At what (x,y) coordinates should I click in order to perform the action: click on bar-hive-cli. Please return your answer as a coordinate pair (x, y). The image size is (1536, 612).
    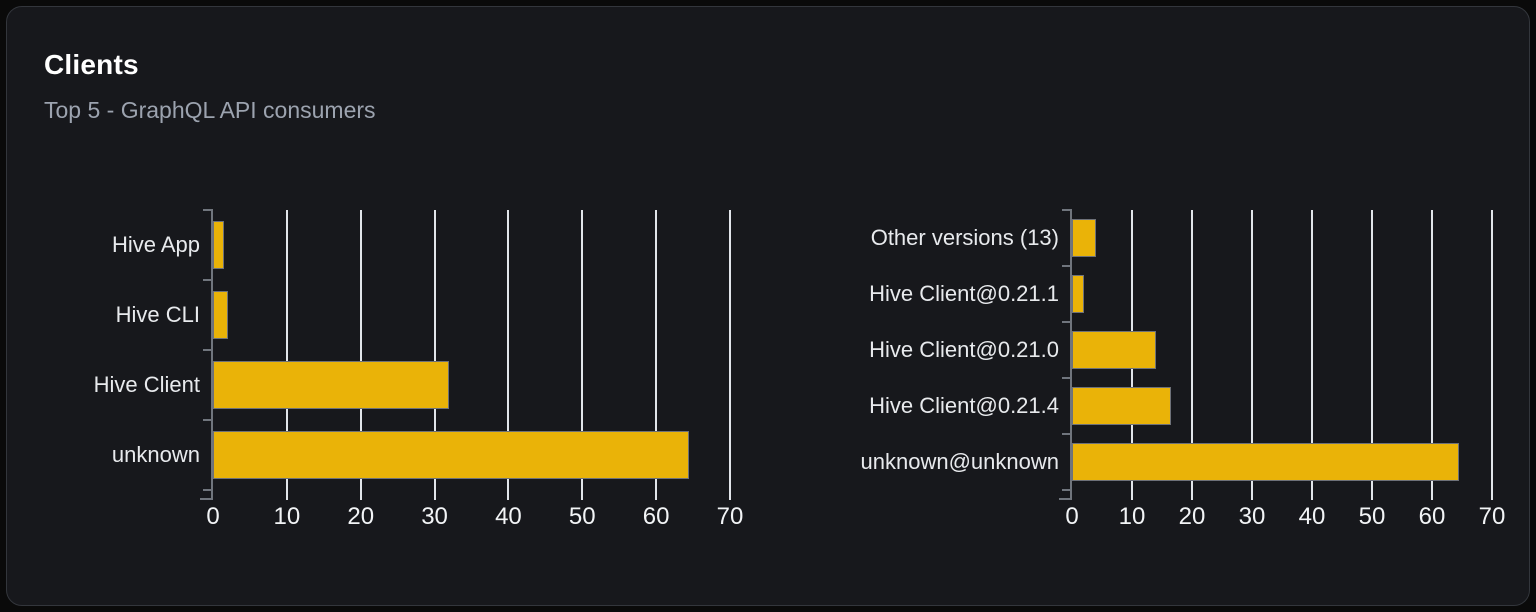
    Looking at the image, I should click on (220, 315).